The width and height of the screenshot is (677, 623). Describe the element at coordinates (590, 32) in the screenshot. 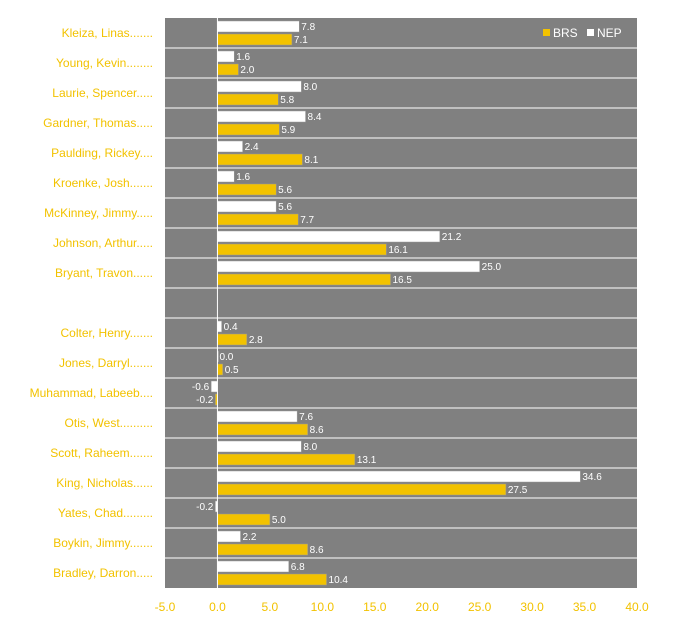

I see `legend-swatch-nep` at that location.